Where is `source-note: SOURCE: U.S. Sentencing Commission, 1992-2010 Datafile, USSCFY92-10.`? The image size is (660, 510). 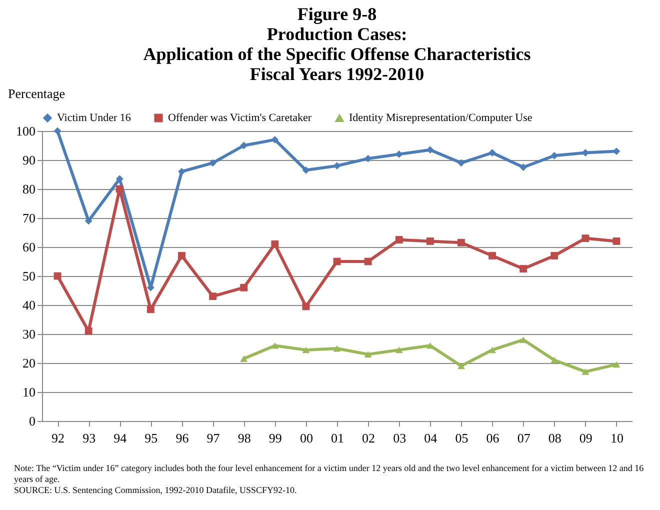 source-note: SOURCE: U.S. Sentencing Commission, 1992-2010 Datafile, USSCFY92-10. is located at coordinates (156, 490).